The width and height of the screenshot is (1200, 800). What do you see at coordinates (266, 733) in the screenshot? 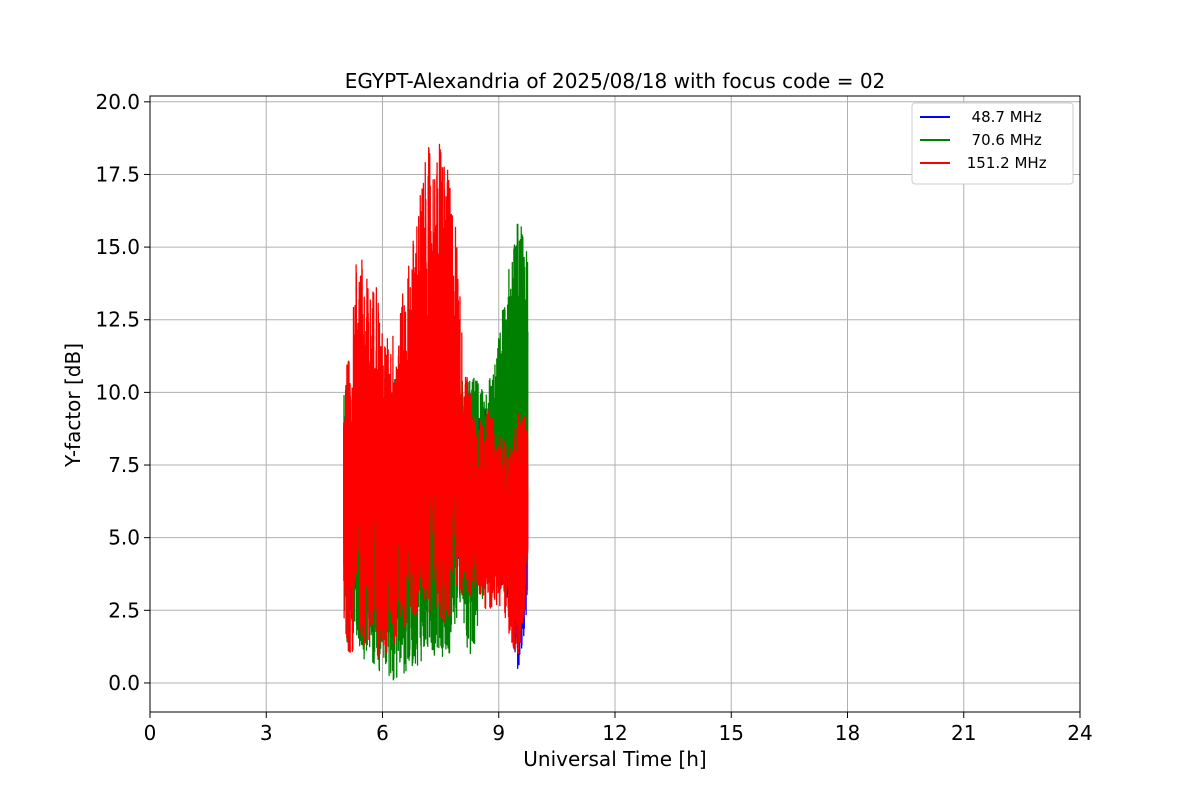
I see `x-tick-label: 3` at bounding box center [266, 733].